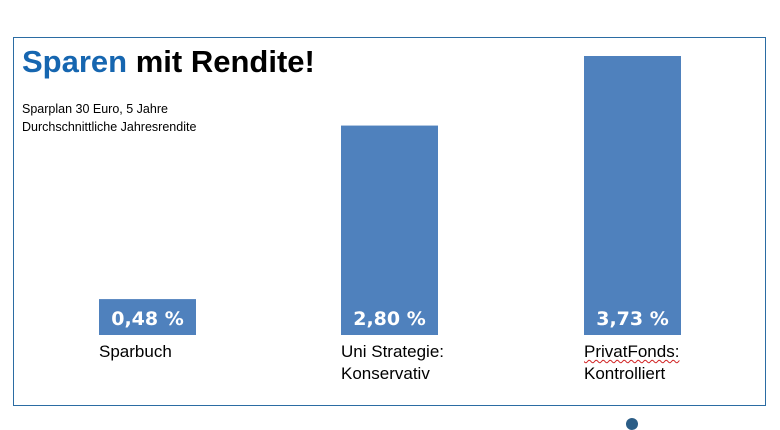 The height and width of the screenshot is (430, 780). What do you see at coordinates (632, 319) in the screenshot?
I see `bar-value-label: 3,73 %` at bounding box center [632, 319].